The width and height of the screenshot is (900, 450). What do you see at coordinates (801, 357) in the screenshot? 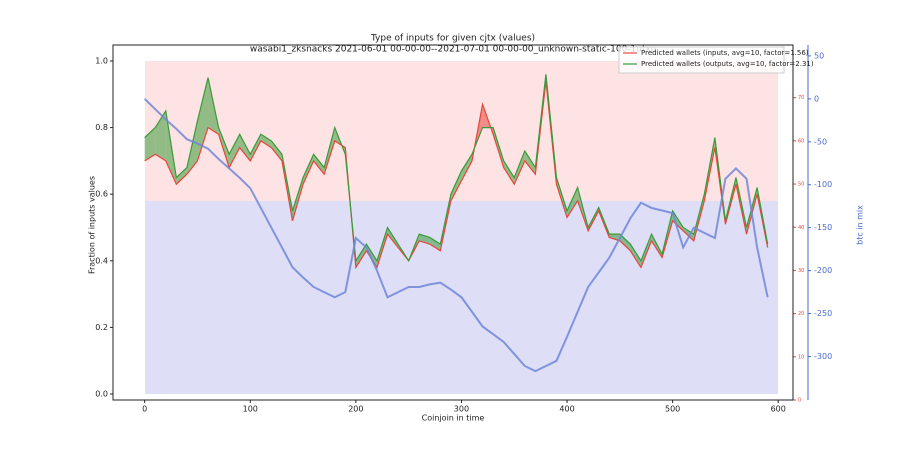
I see `y3-tick-label: 10` at bounding box center [801, 357].